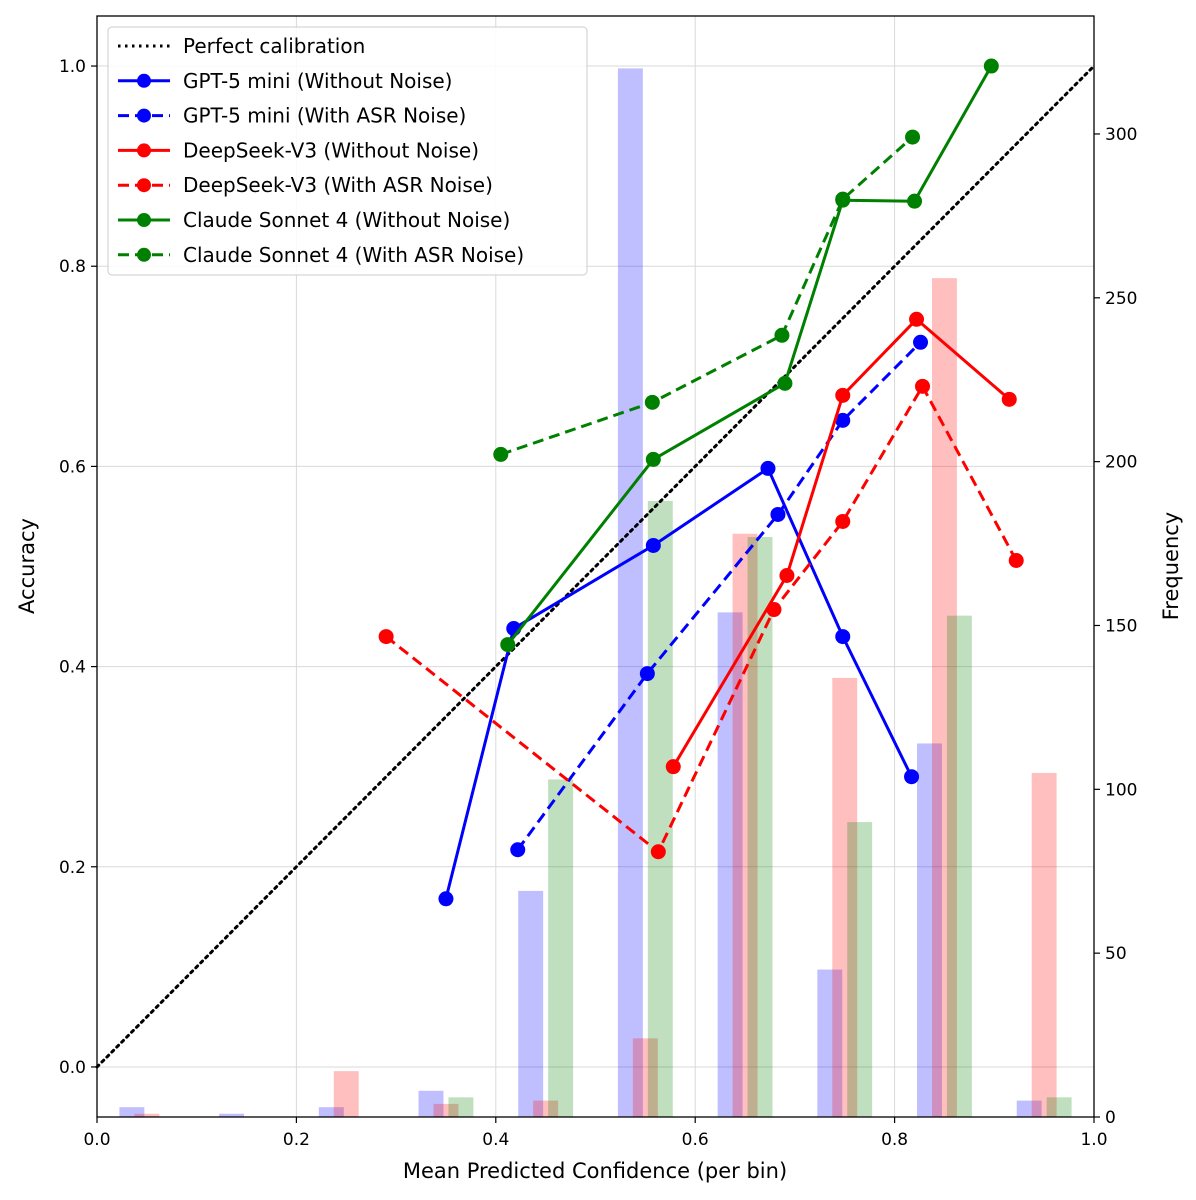 Image resolution: width=1196 pixels, height=1200 pixels. Describe the element at coordinates (1121, 463) in the screenshot. I see `y2-tick-label: 200` at that location.